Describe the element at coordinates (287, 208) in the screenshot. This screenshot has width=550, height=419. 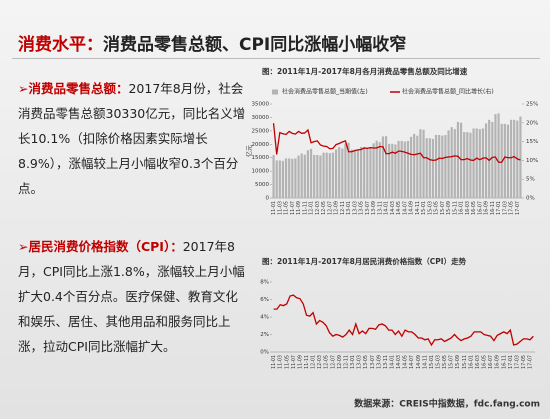
I see `x-tick-label: 11-05` at that location.